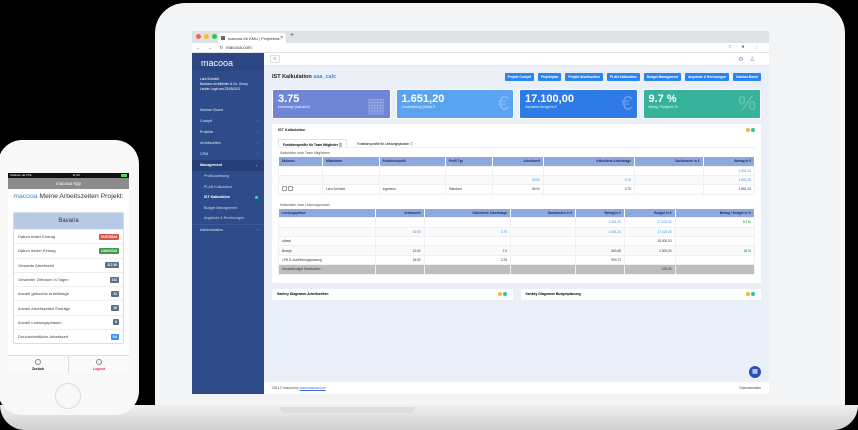  What do you see at coordinates (228, 165) in the screenshot?
I see `sidebar-item-management: Management ⌄` at bounding box center [228, 165].